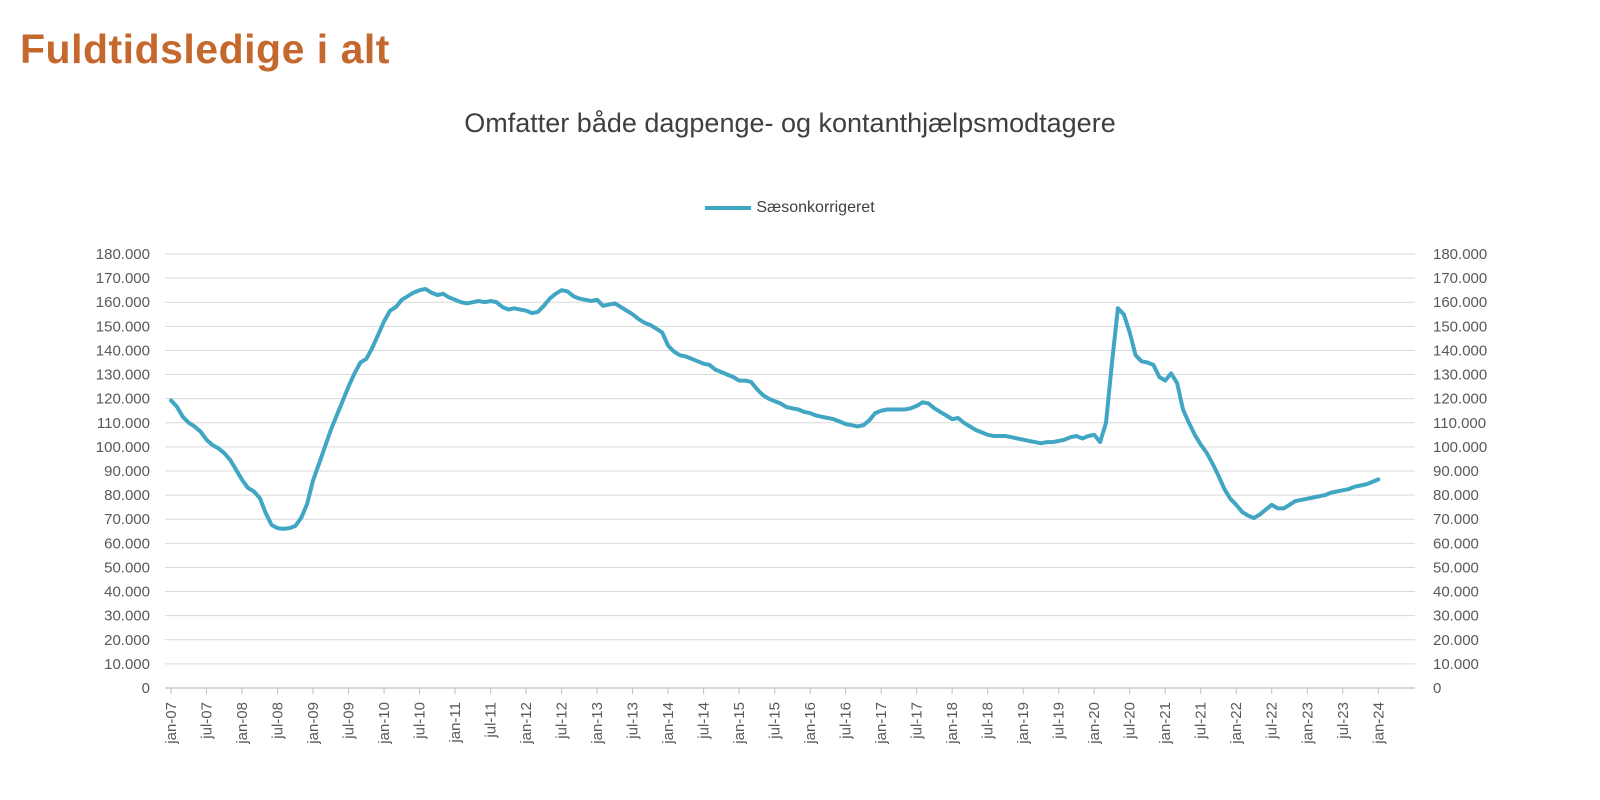 The width and height of the screenshot is (1600, 800). What do you see at coordinates (1459, 423) in the screenshot?
I see `y-axis-label-right: 110.000` at bounding box center [1459, 423].